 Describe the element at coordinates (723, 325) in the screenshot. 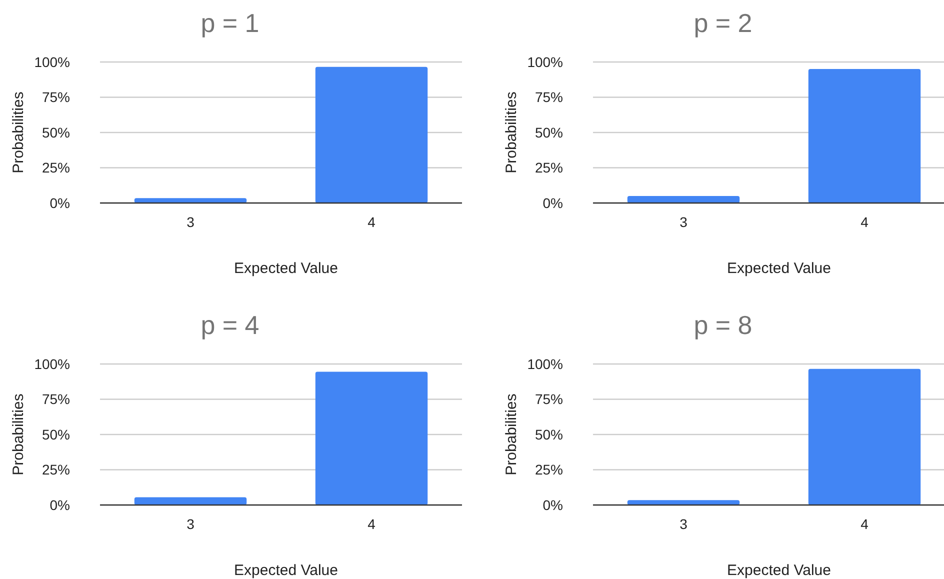

I see `chart-title: p = 8` at that location.